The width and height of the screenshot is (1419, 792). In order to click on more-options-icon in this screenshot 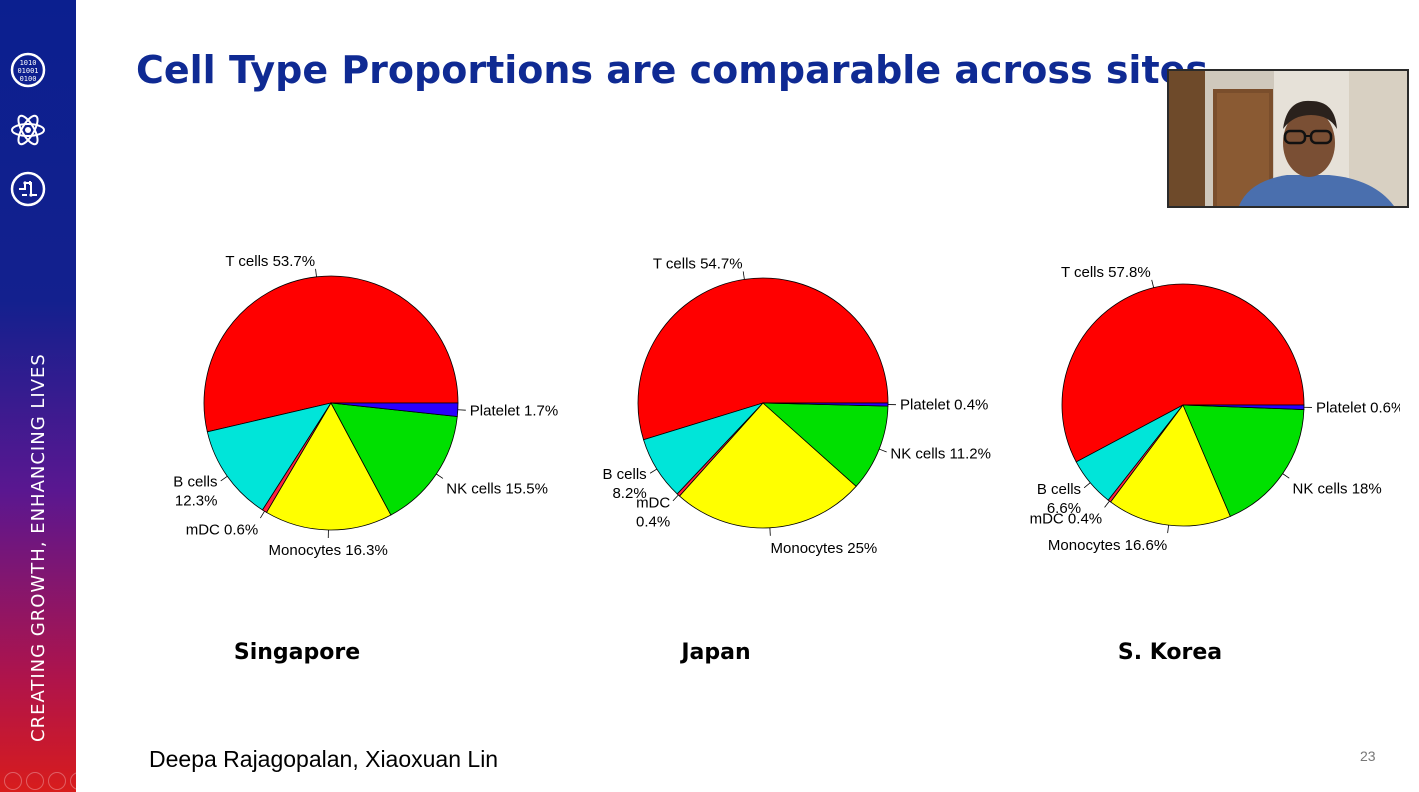, I will do `click(123, 781)`.